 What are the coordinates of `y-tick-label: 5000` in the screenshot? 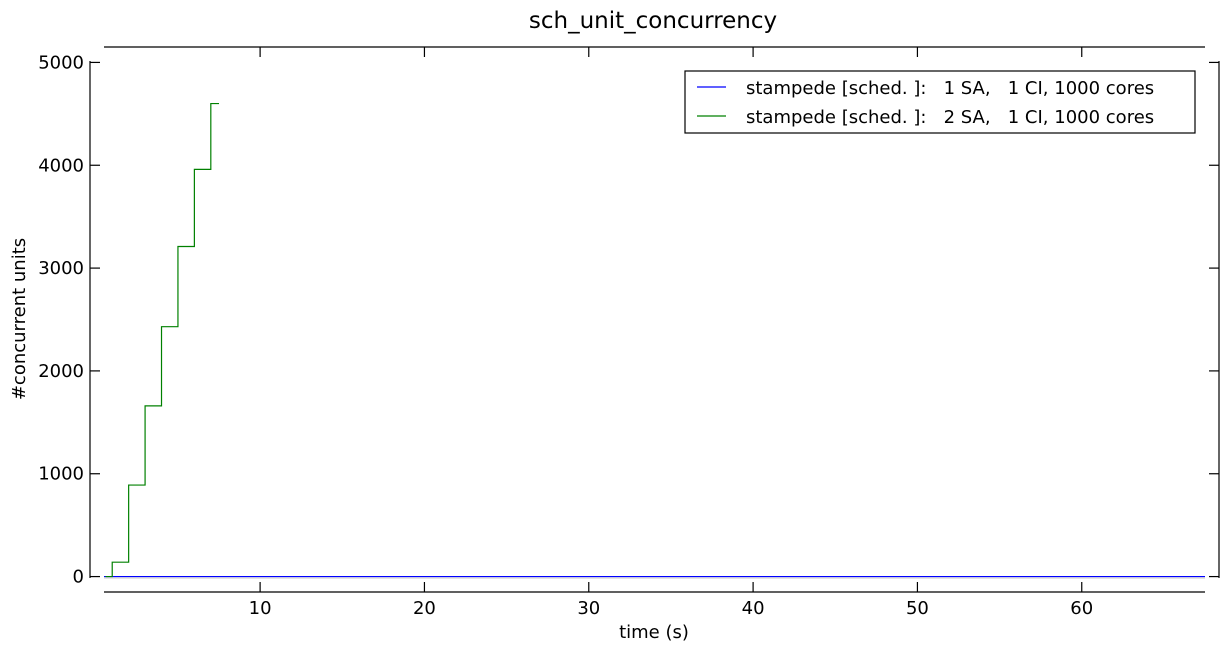 It's located at (61, 62).